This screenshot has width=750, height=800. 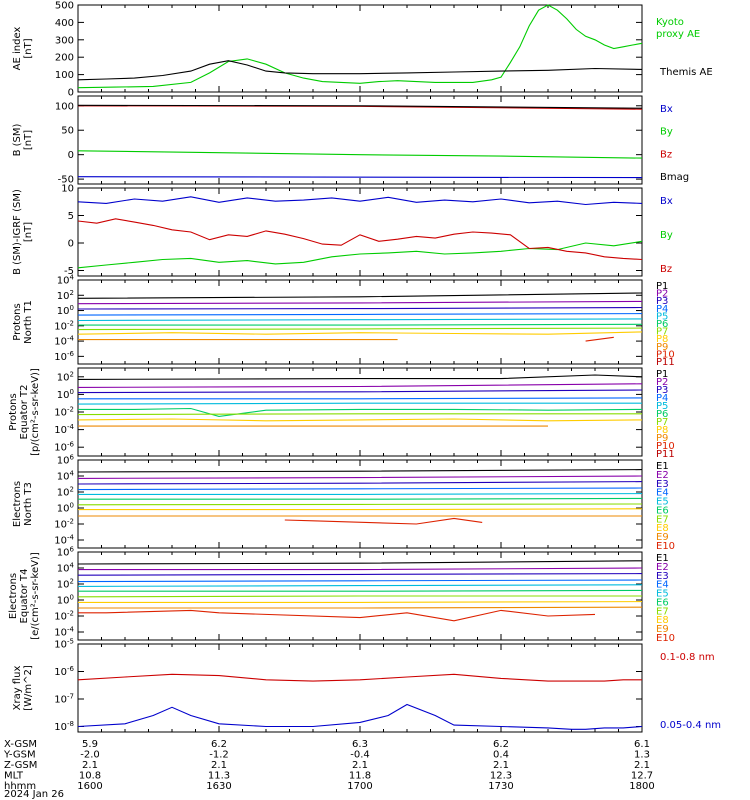 What do you see at coordinates (500, 786) in the screenshot?
I see `ephemeris-value: 1730` at bounding box center [500, 786].